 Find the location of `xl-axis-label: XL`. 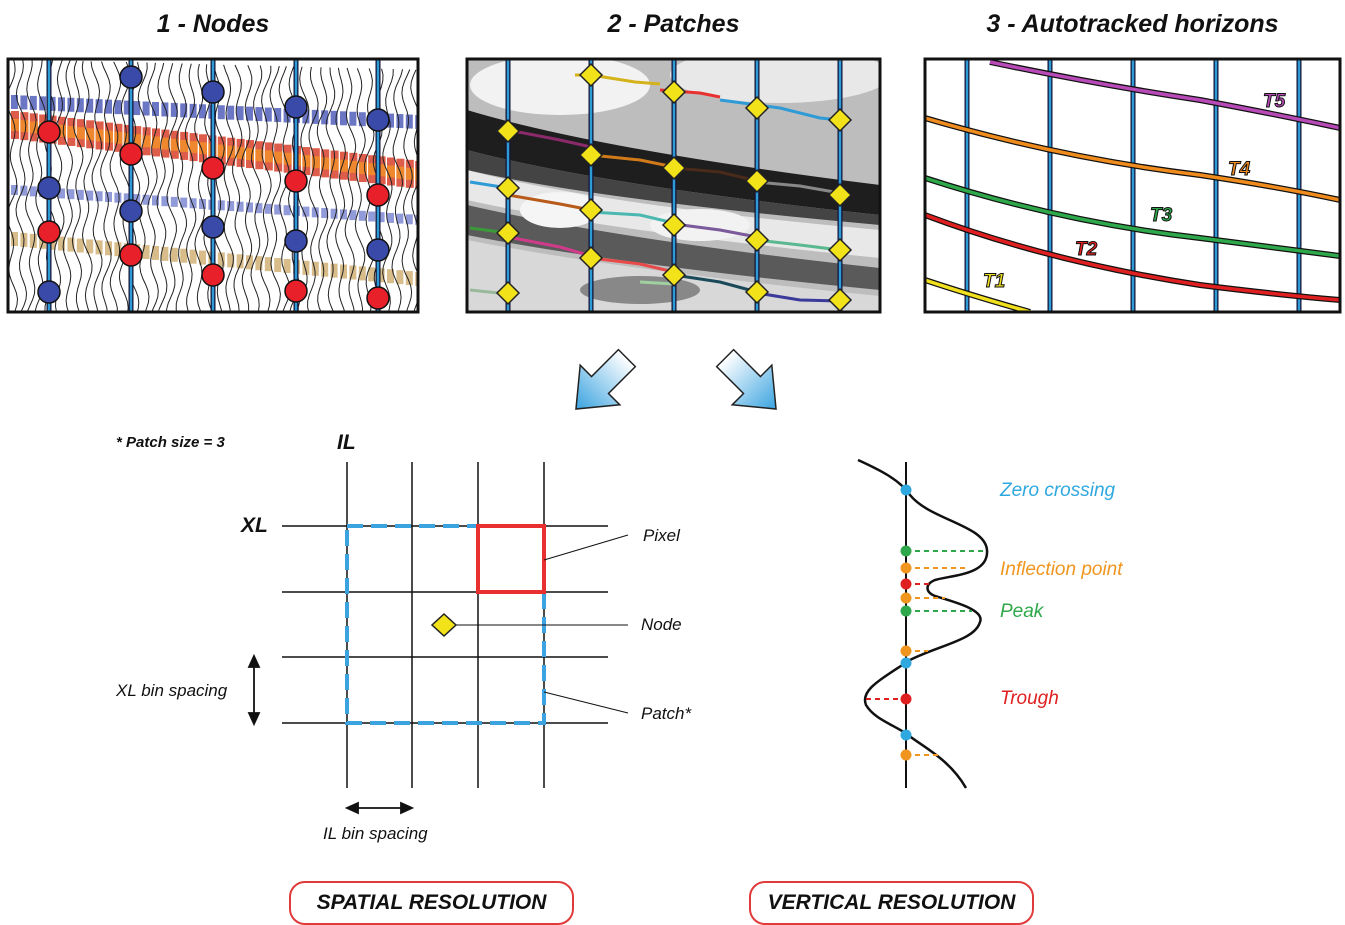

xl-axis-label: XL is located at coordinates (254, 525).